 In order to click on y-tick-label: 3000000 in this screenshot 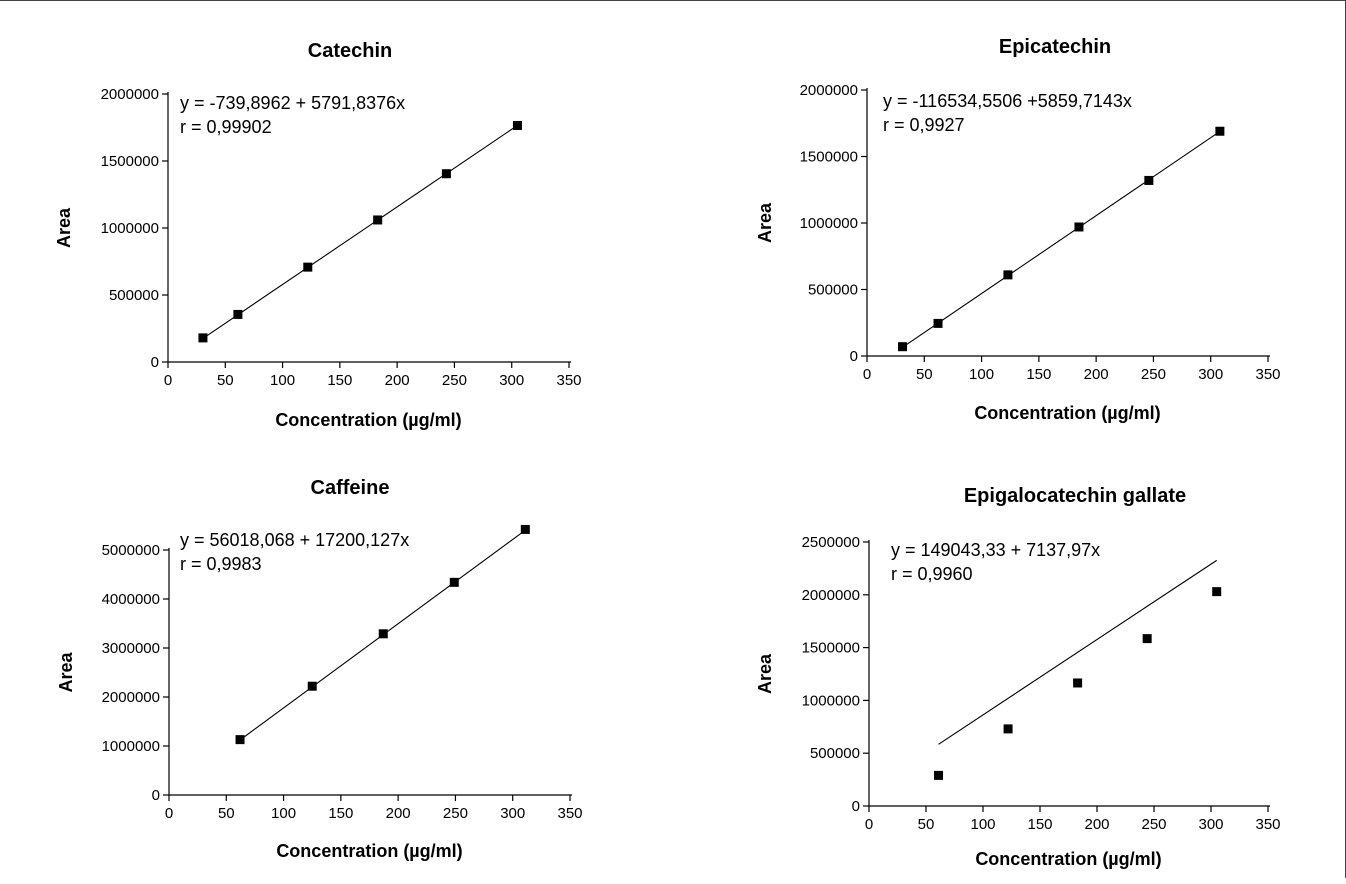, I will do `click(131, 648)`.